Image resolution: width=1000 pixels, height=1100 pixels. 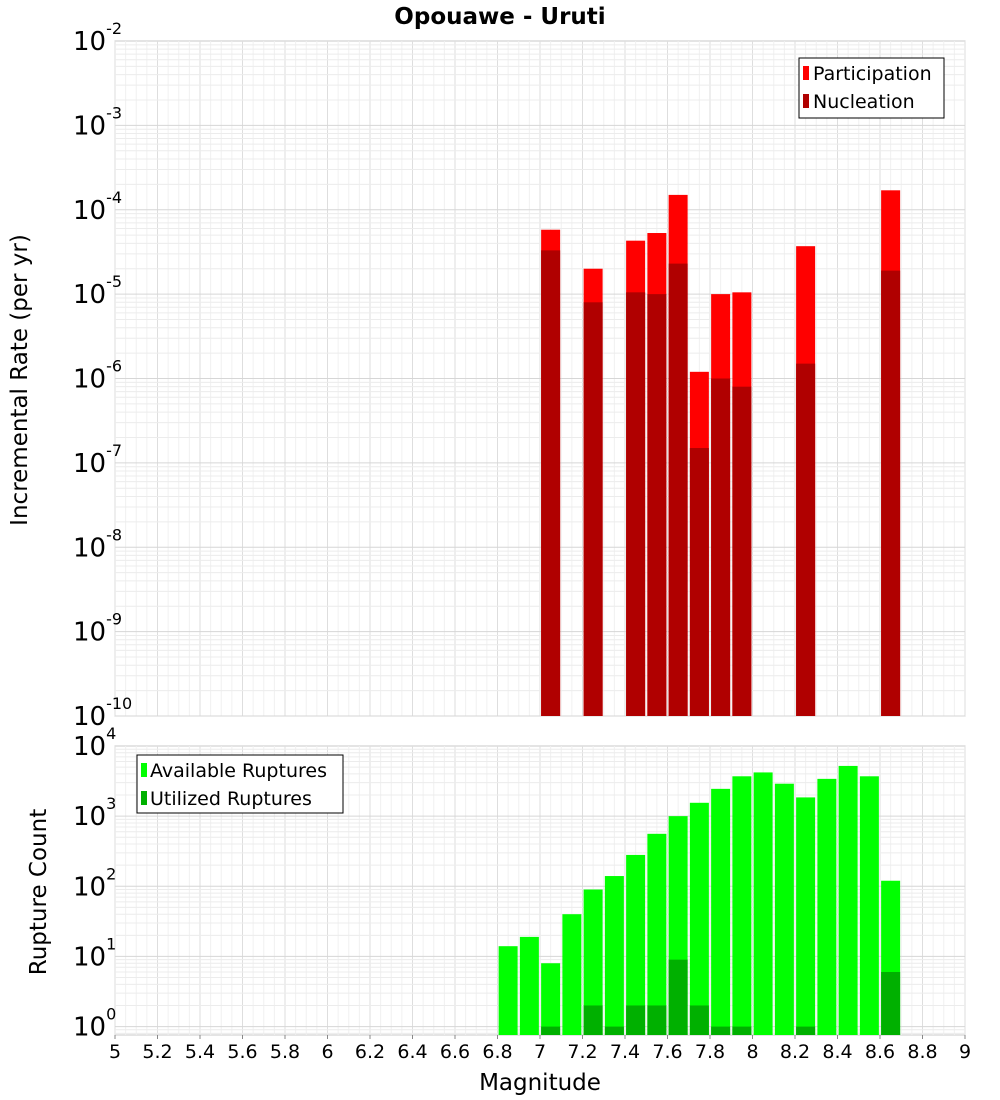 I want to click on bottom-y-axis-label: Rupture Count, so click(x=39, y=892).